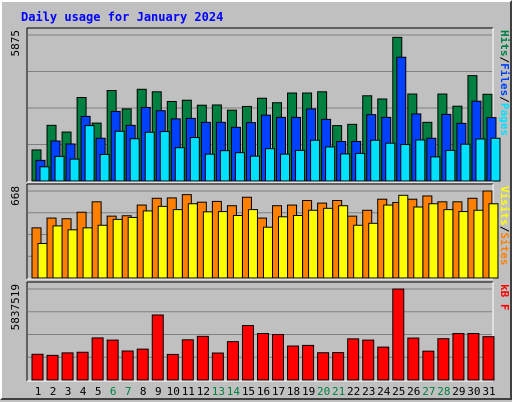 Image resolution: width=512 pixels, height=402 pixels. I want to click on day-label-20: 20, so click(323, 391).